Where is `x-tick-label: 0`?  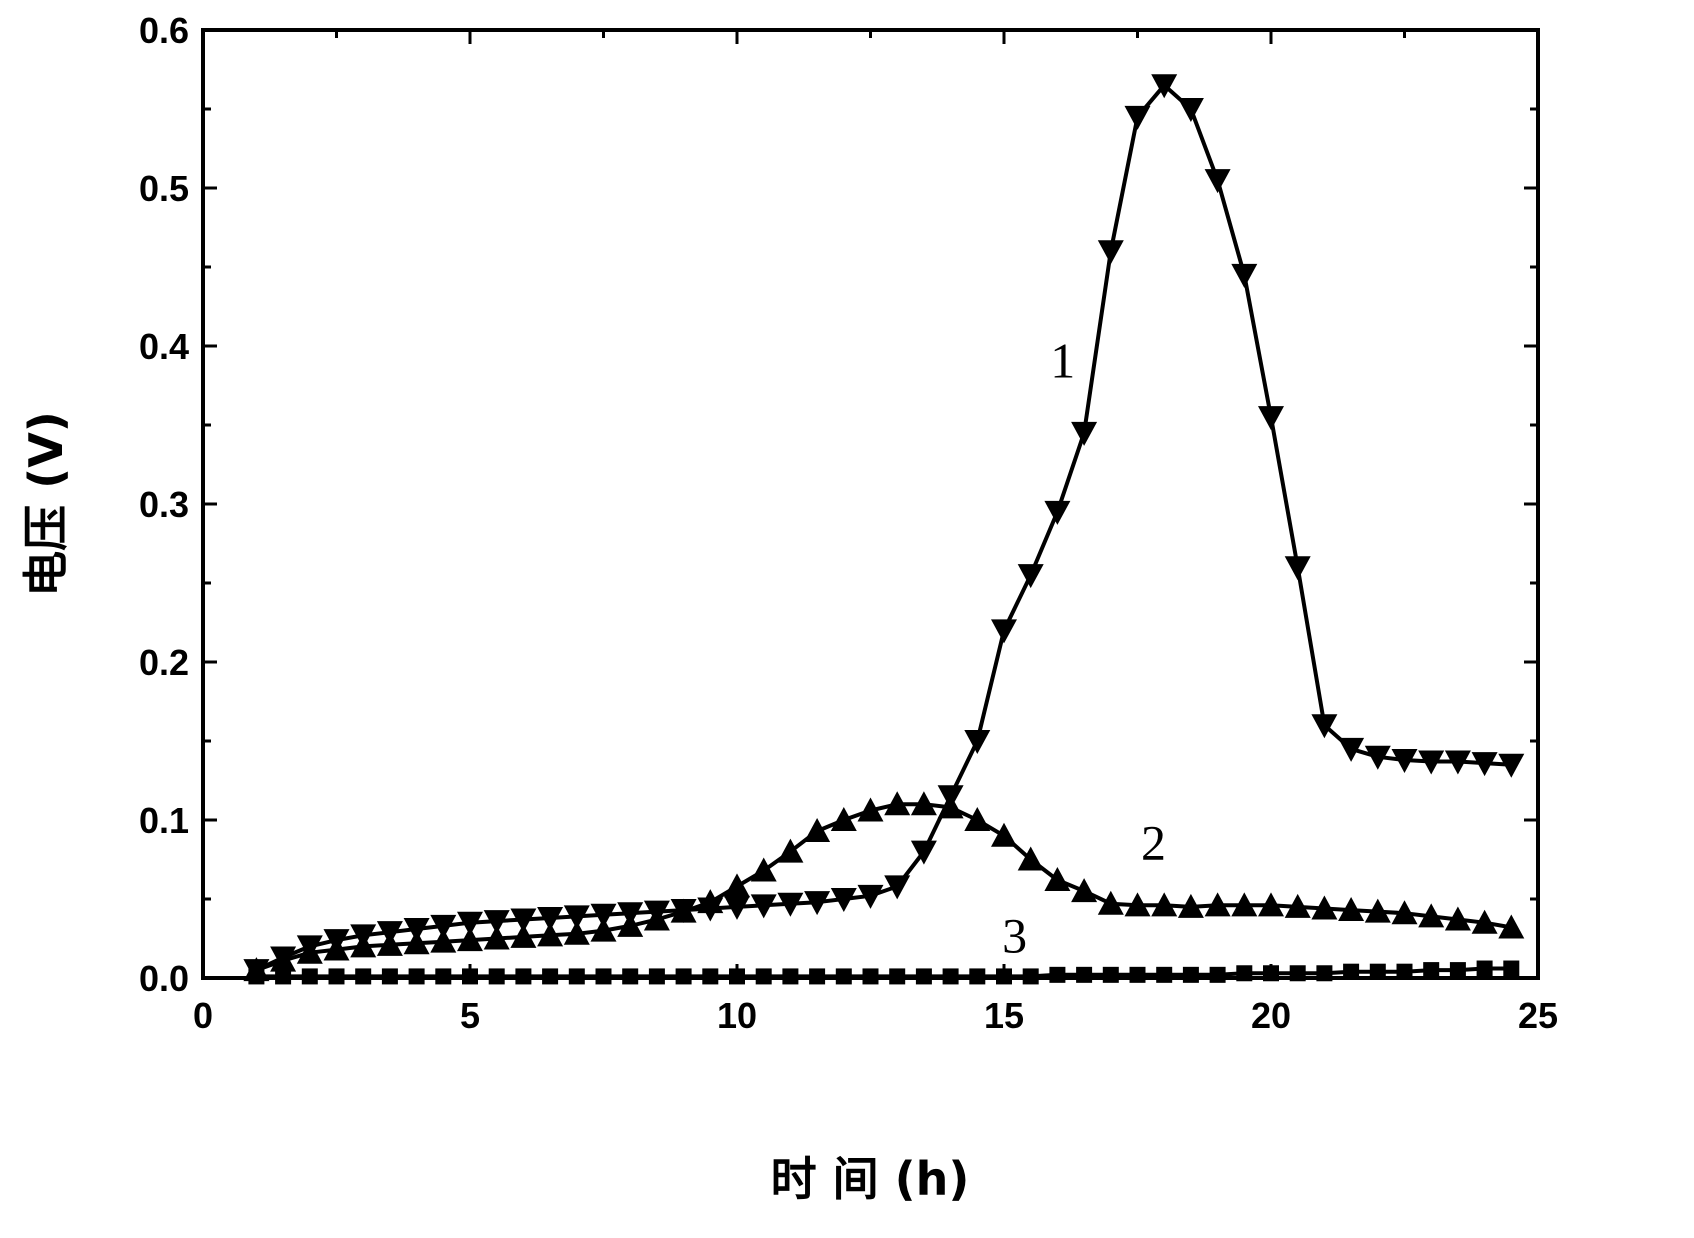 x-tick-label: 0 is located at coordinates (203, 1015).